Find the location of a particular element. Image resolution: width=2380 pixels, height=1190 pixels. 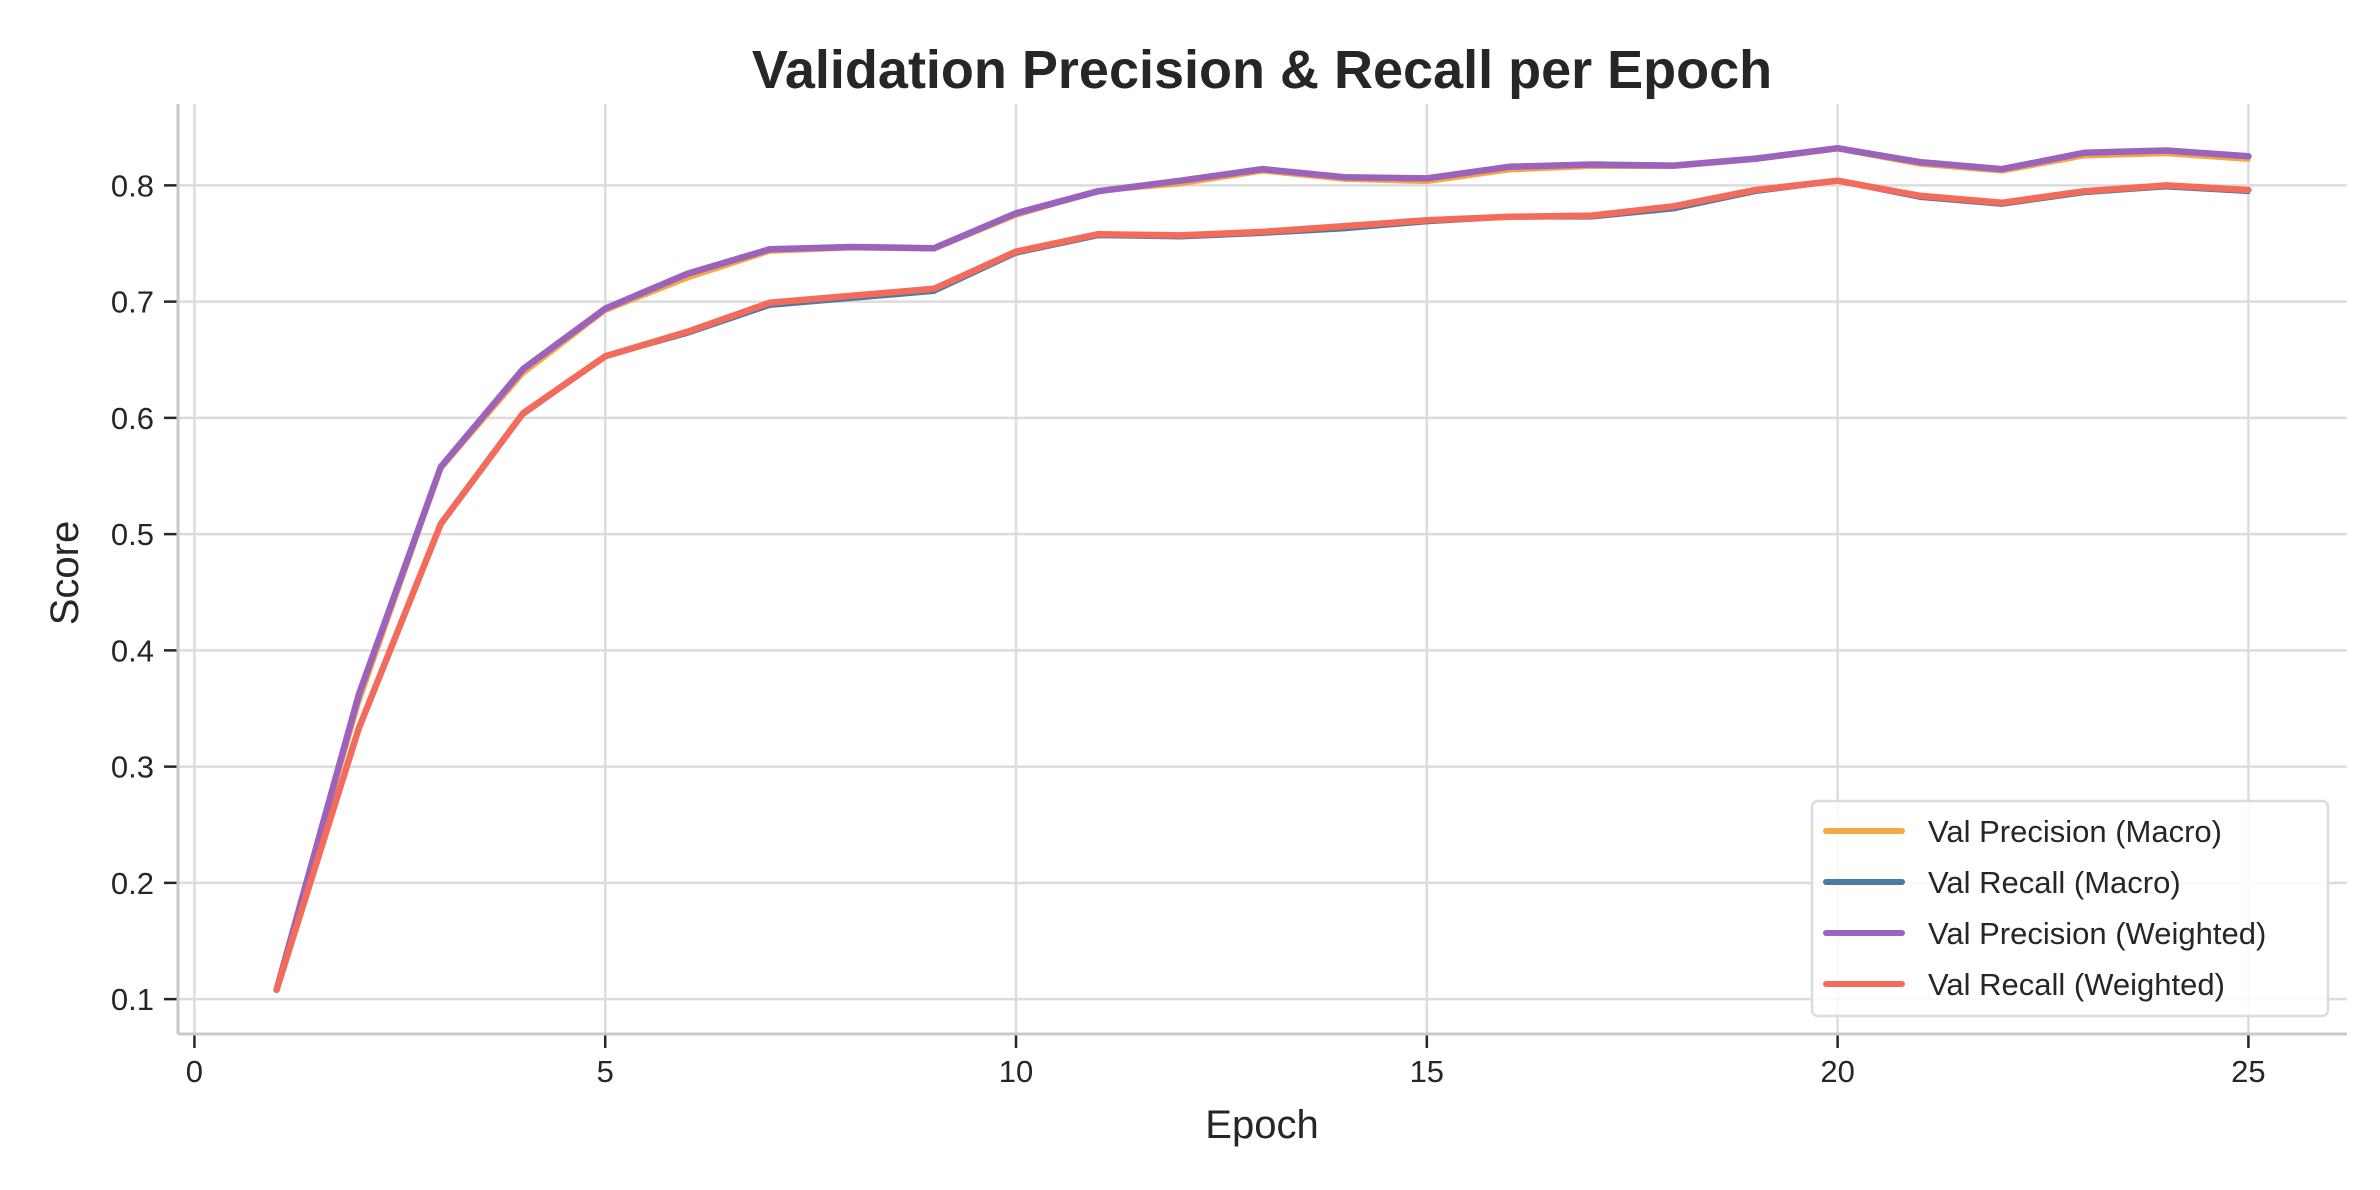

y-tick-label: 0.4 is located at coordinates (132, 650).